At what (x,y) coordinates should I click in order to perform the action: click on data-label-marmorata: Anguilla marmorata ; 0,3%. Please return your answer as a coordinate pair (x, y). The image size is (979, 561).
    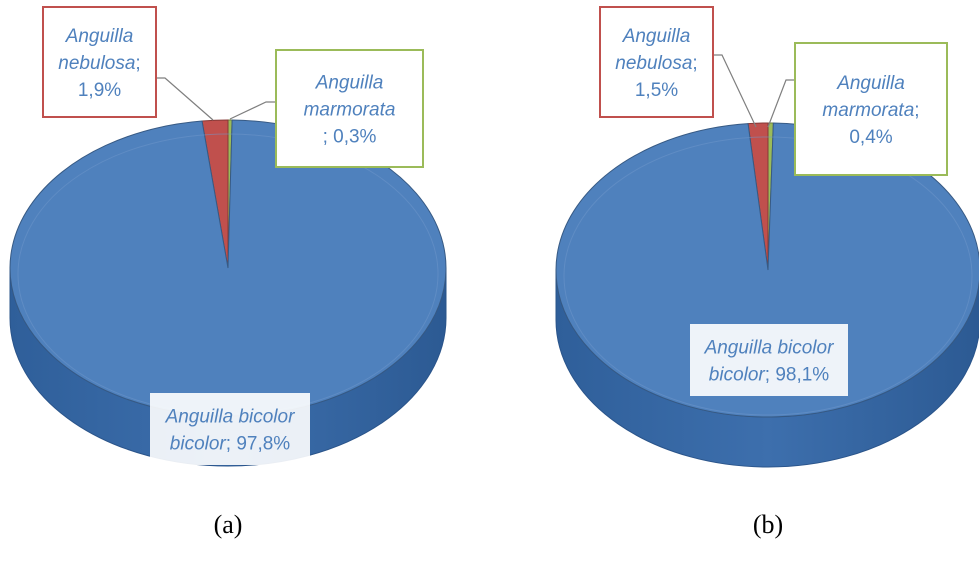
    Looking at the image, I should click on (326, 108).